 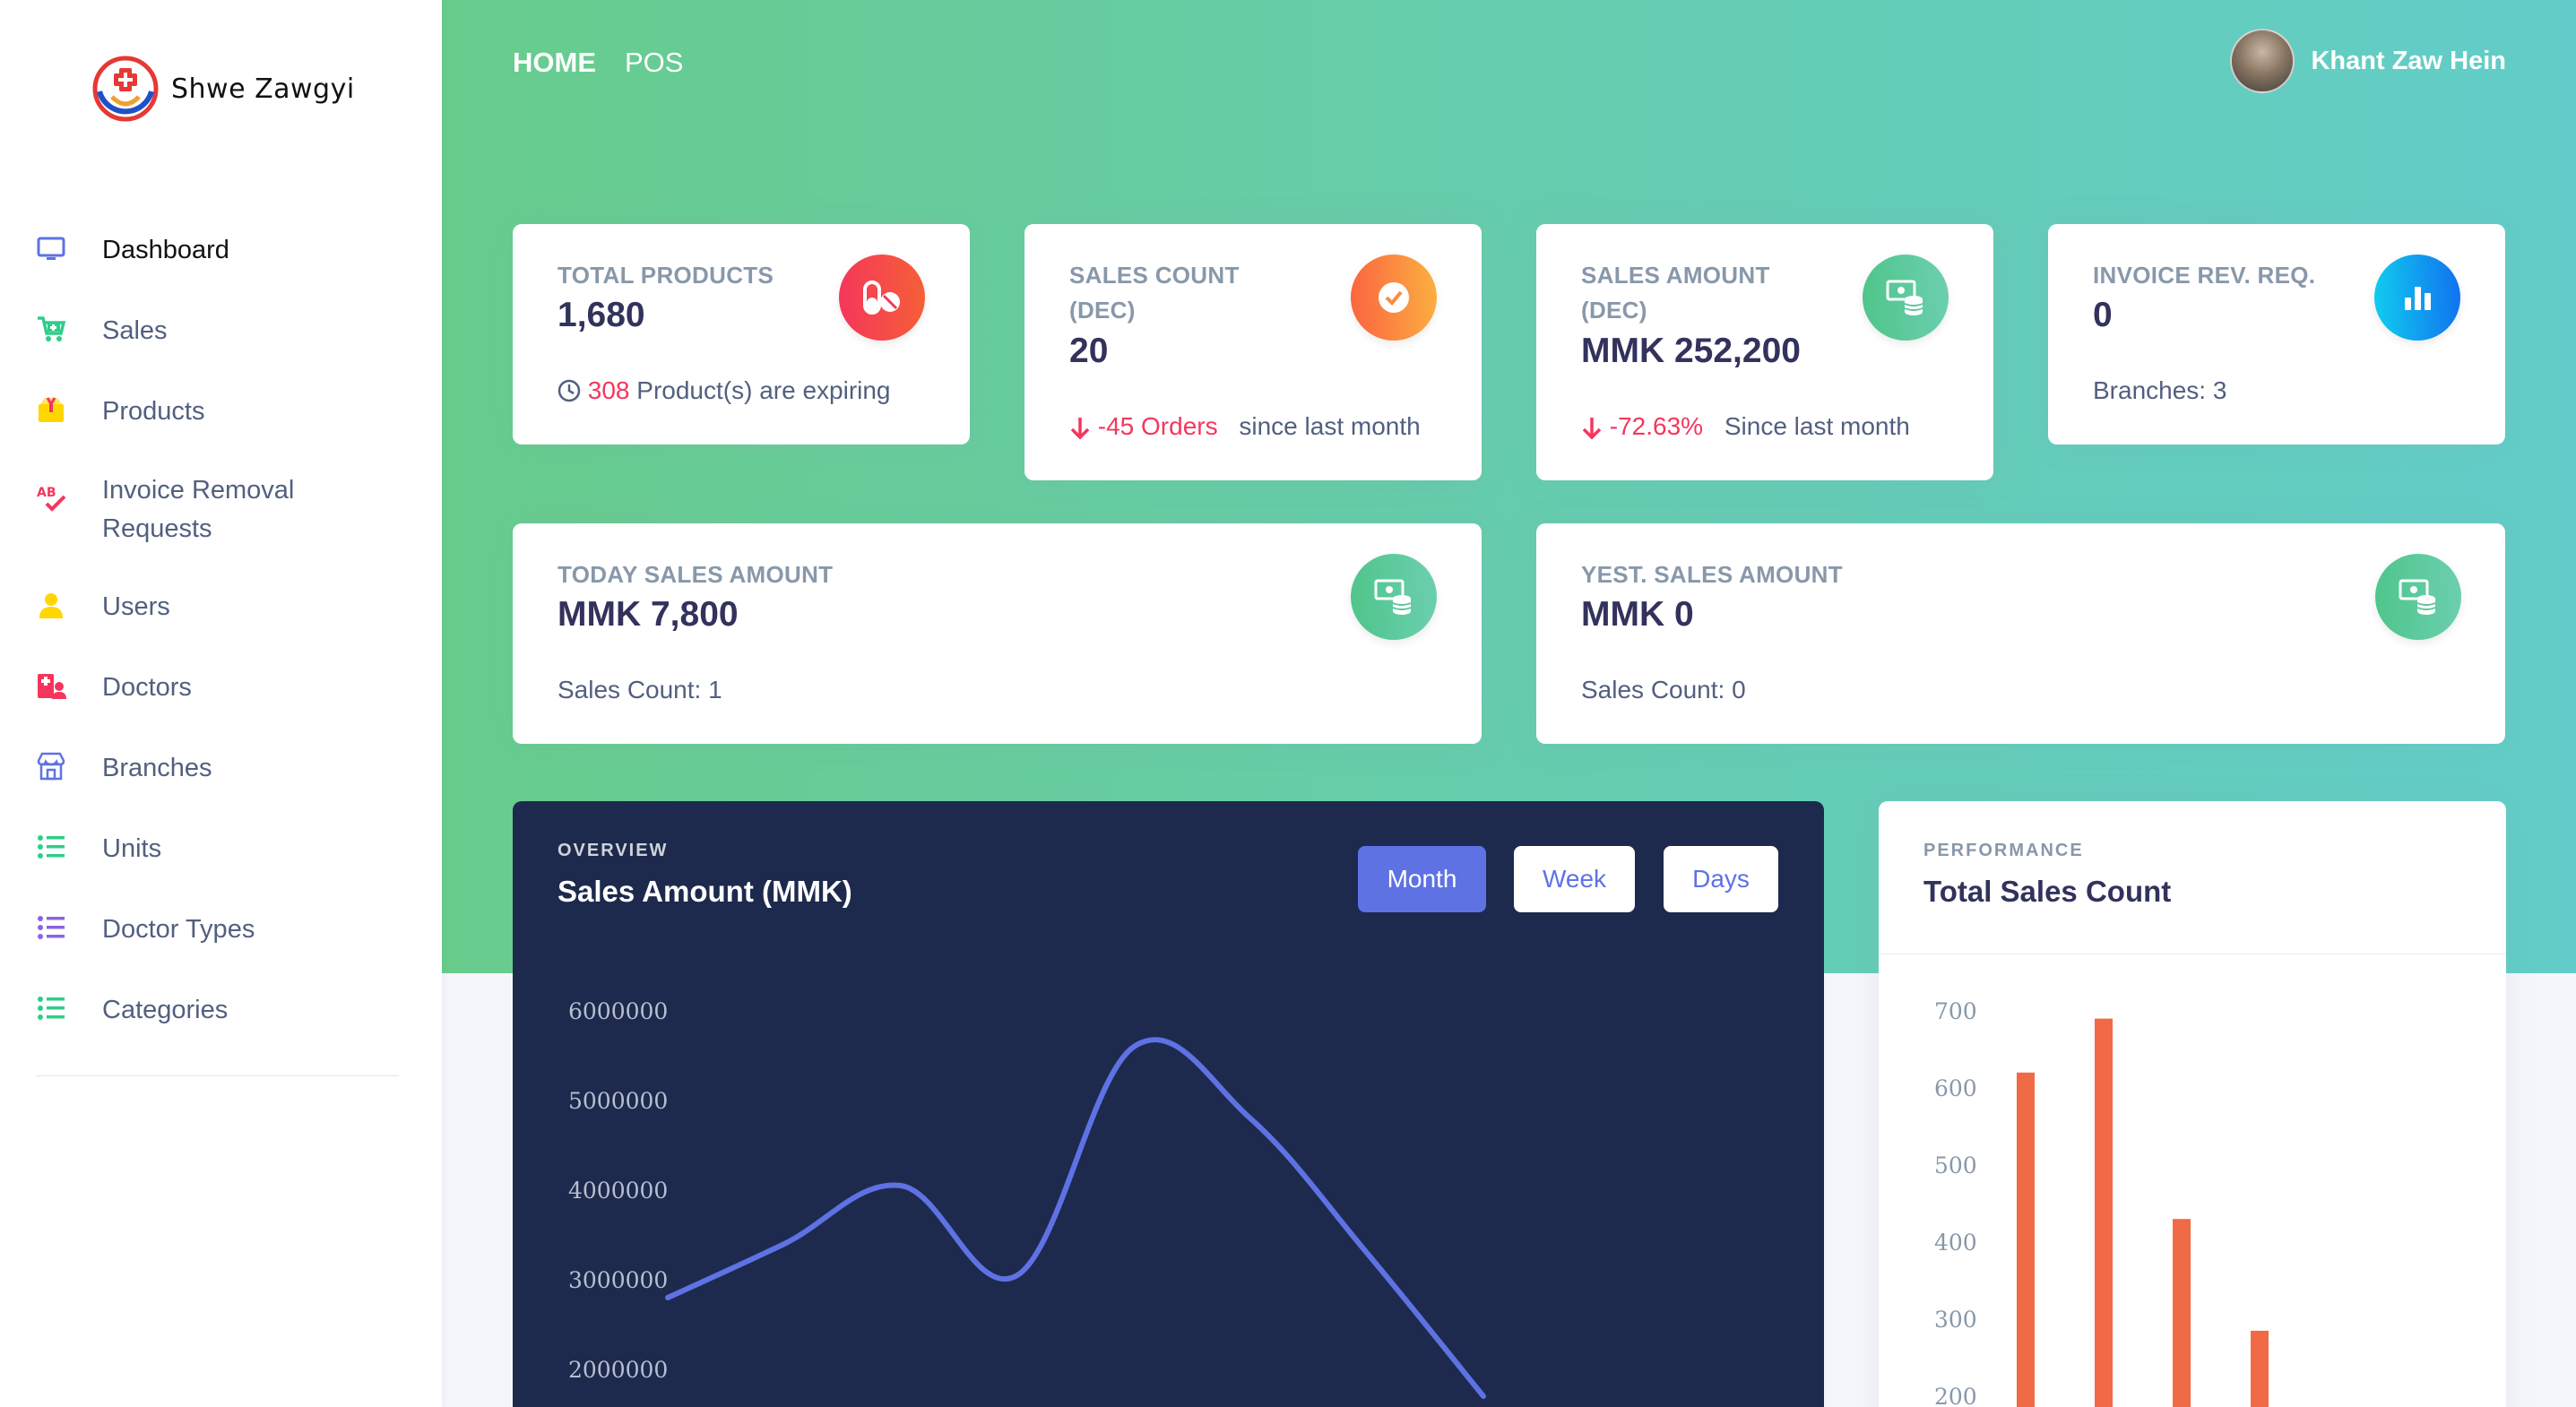 What do you see at coordinates (224, 250) in the screenshot?
I see `sidebar-item-dashboard: Dashboard` at bounding box center [224, 250].